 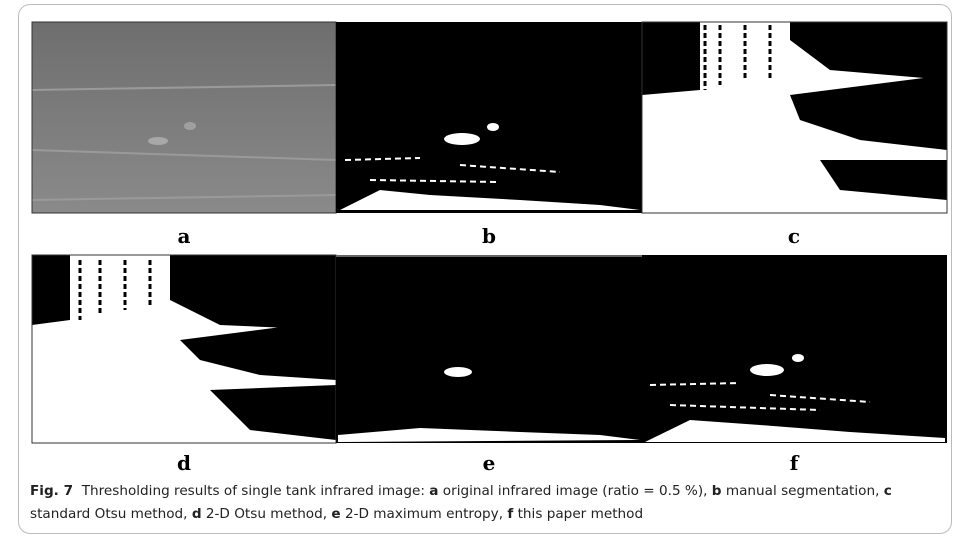 I want to click on caption-text: standard Otsu method,, so click(x=463, y=502).